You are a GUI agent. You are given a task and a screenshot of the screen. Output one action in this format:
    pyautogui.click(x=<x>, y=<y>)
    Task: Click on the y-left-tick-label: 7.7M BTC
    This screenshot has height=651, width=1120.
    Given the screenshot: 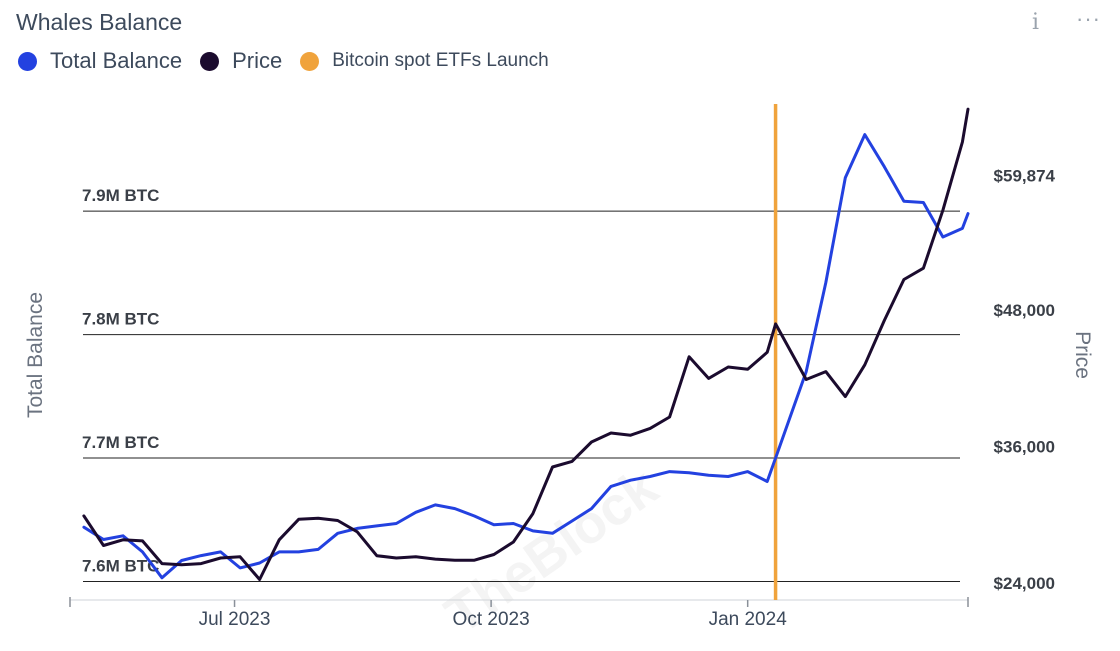 What is the action you would take?
    pyautogui.click(x=120, y=442)
    